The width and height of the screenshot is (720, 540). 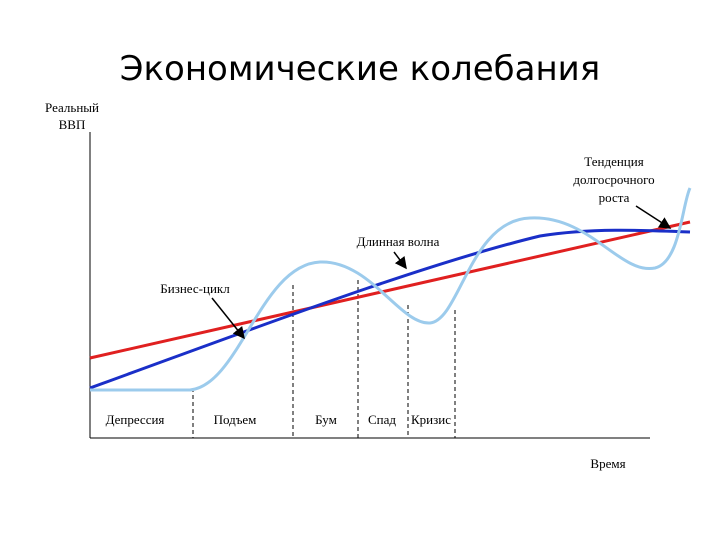 What do you see at coordinates (324, 359) in the screenshot?
I see `phase-dividers` at bounding box center [324, 359].